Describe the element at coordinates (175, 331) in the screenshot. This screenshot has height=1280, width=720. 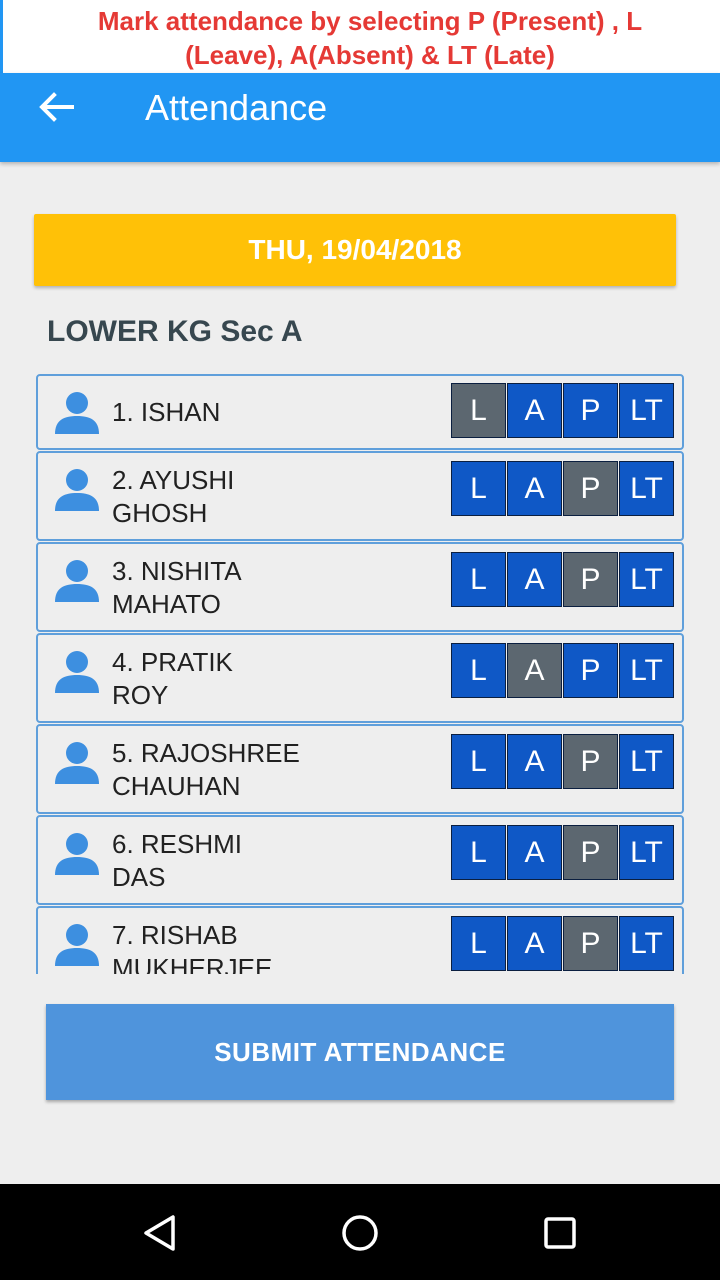
I see `class-section-title: LOWER KG Sec A` at that location.